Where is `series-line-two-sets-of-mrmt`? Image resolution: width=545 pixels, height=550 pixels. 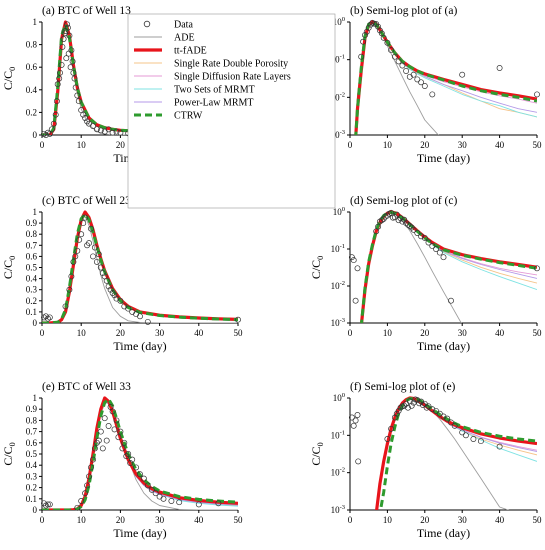
series-line-two-sets-of-mrmt is located at coordinates (140, 455).